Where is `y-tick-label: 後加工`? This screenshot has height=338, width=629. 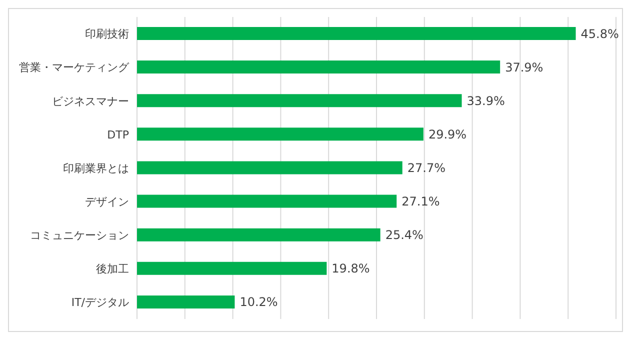
y-tick-label: 後加工 is located at coordinates (112, 269).